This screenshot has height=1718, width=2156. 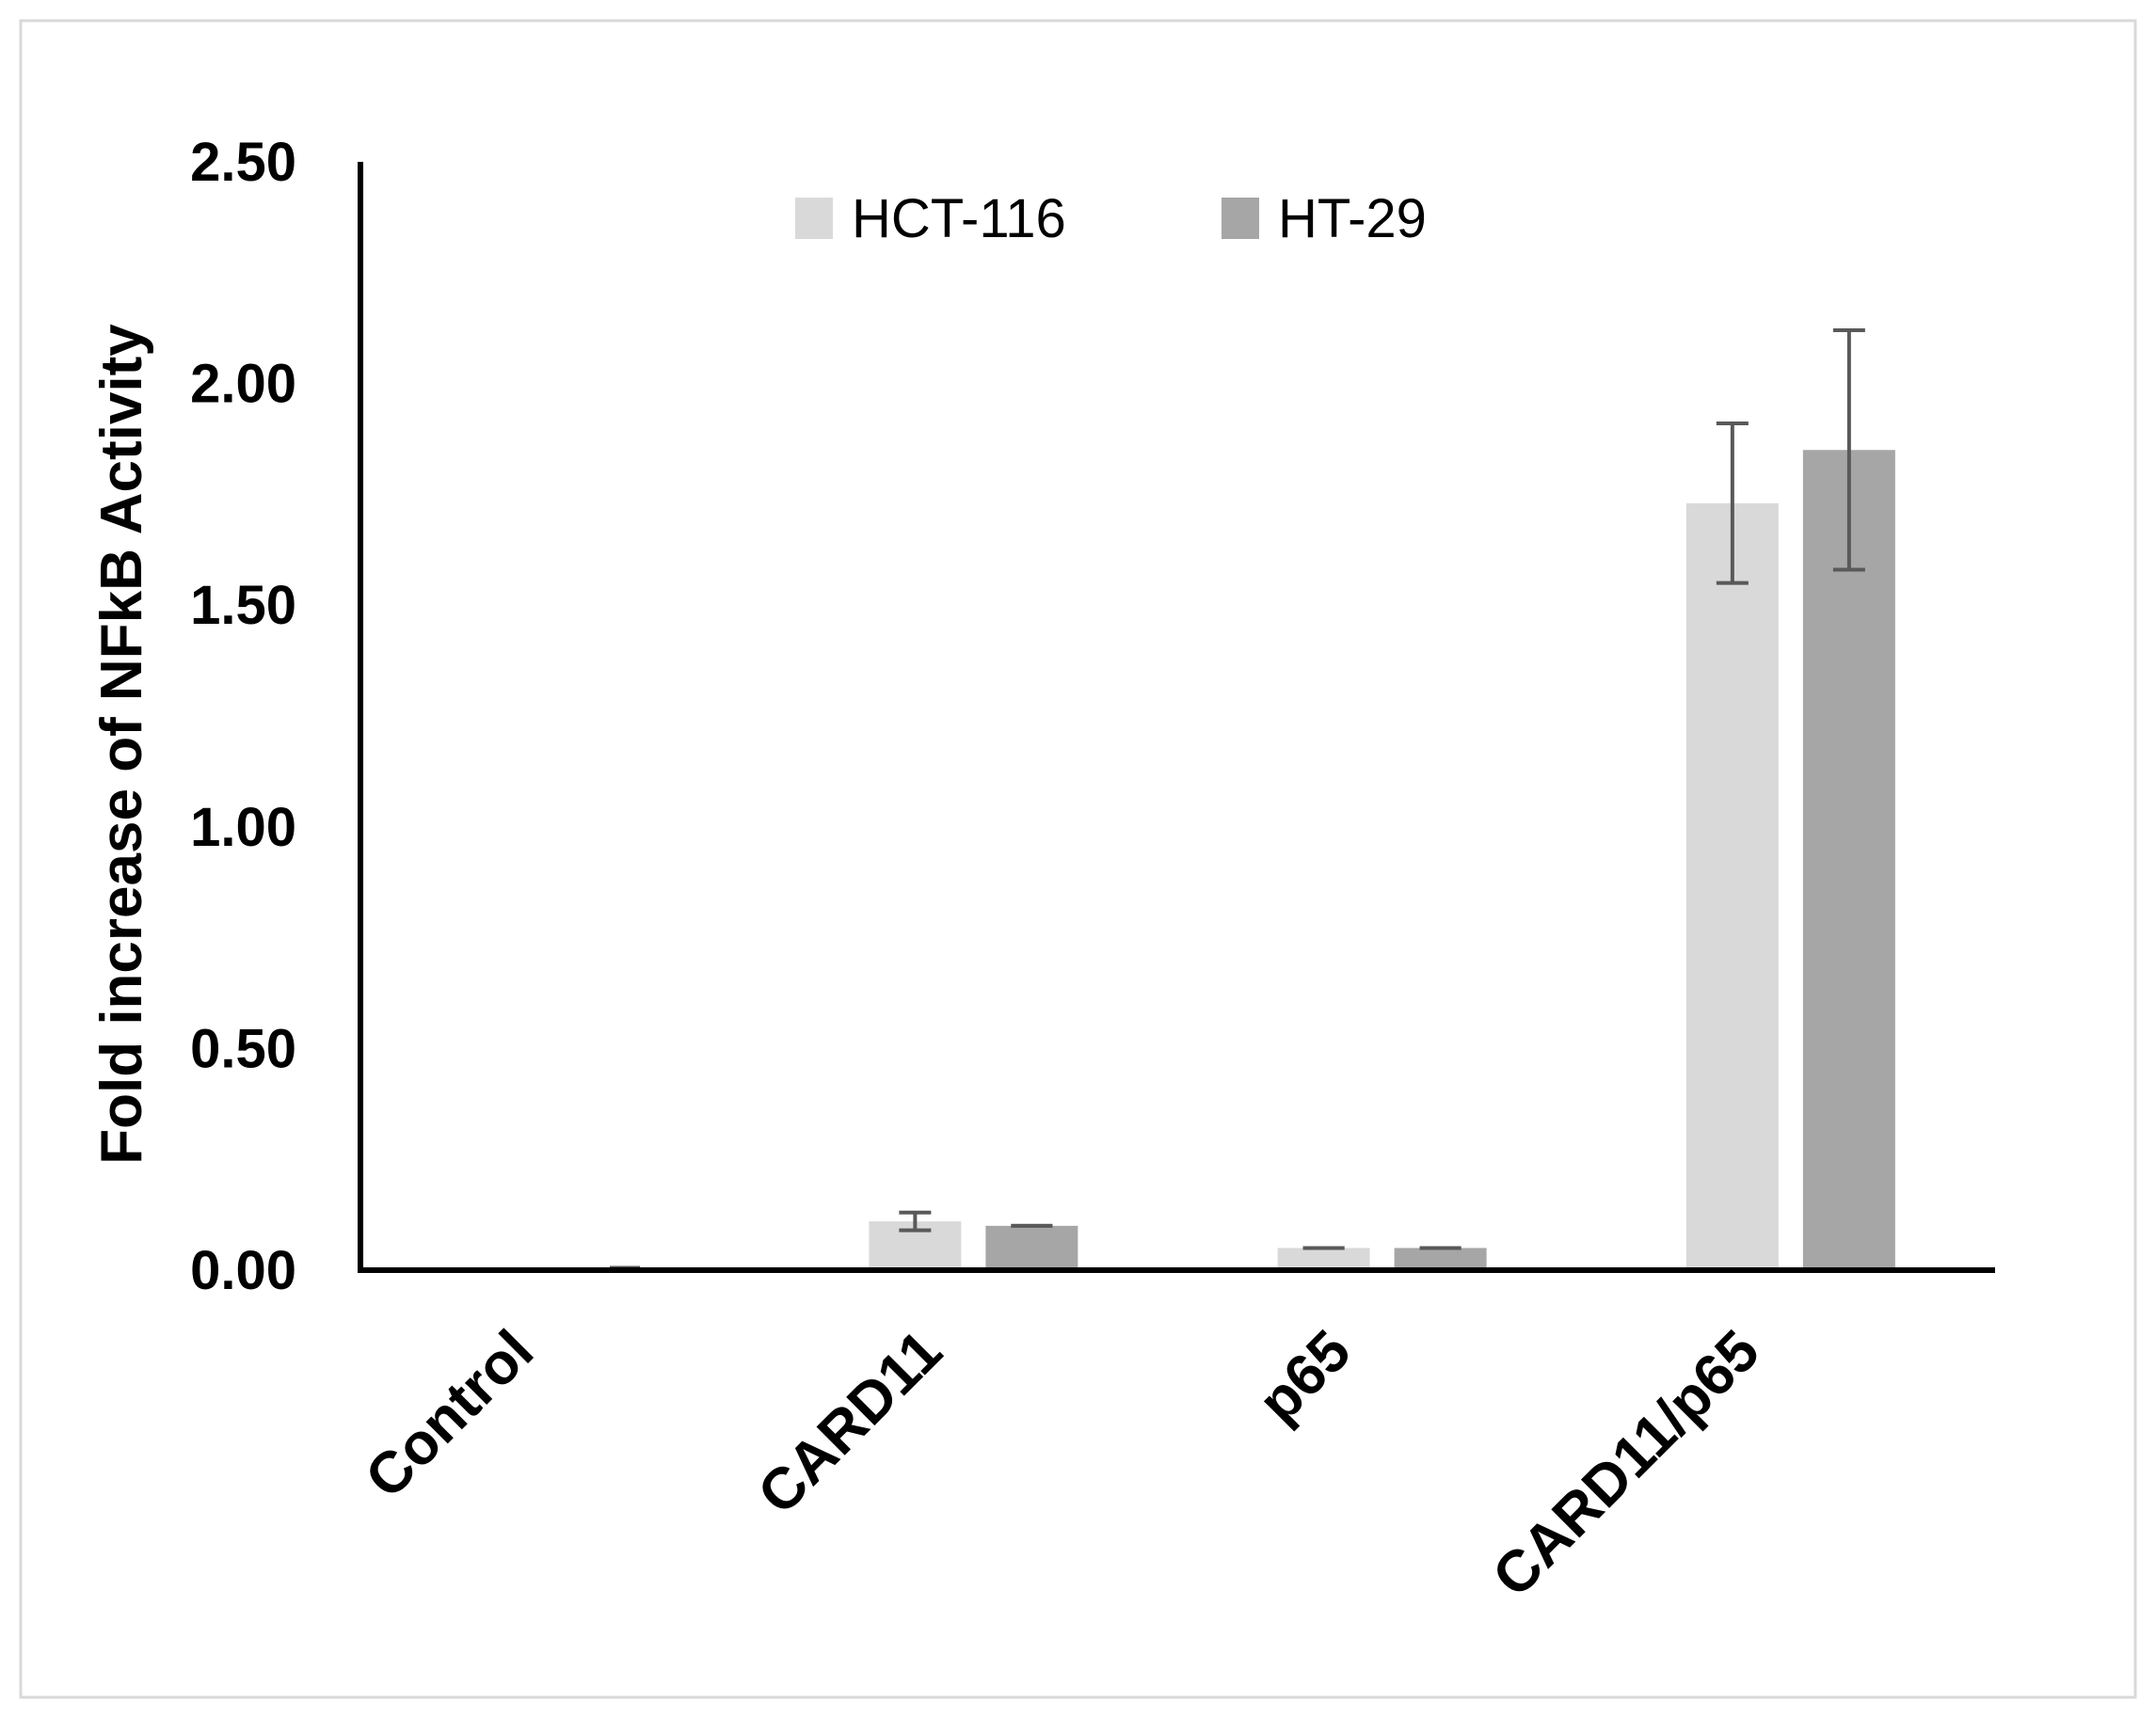 I want to click on y-tick-label: 2.50, so click(x=243, y=162).